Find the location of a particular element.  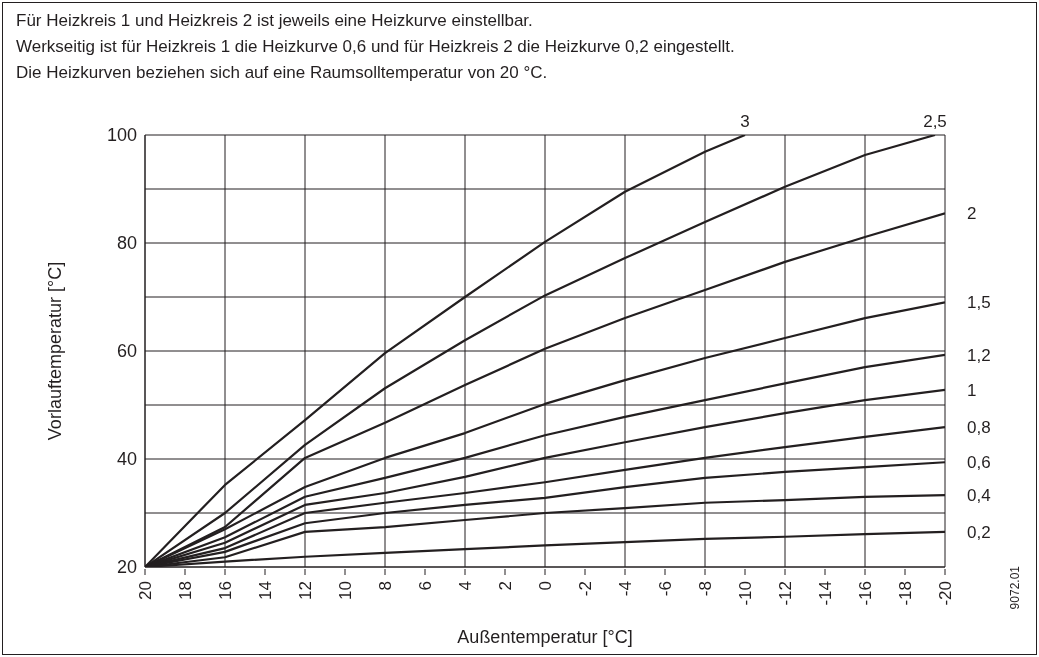

series-label: 2,5 is located at coordinates (935, 121).